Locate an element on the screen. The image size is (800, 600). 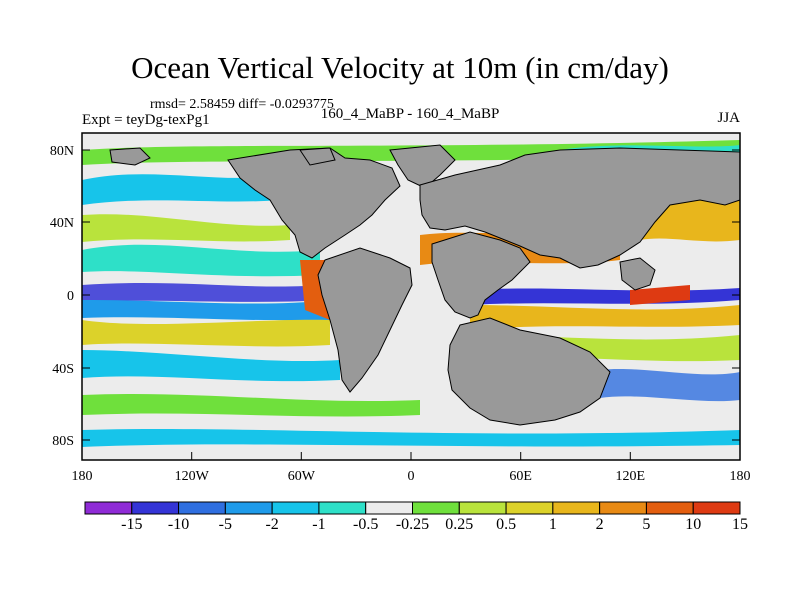
colorbar-label: -5 is located at coordinates (225, 524).